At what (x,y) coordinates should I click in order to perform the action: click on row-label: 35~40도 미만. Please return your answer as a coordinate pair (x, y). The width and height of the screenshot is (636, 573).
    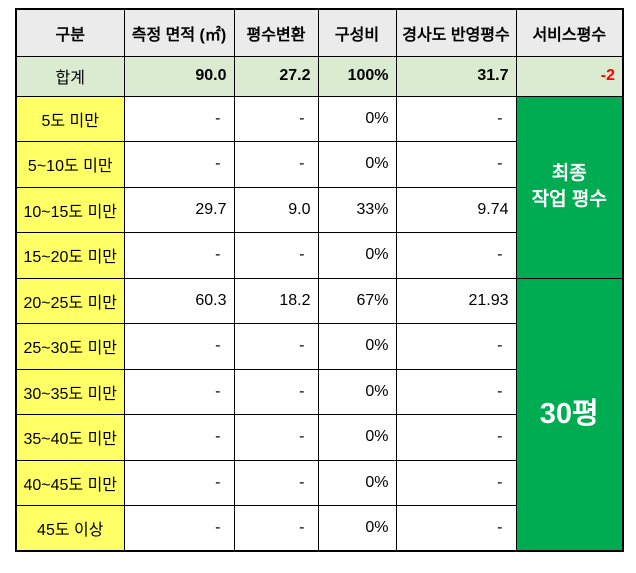
    Looking at the image, I should click on (70, 437).